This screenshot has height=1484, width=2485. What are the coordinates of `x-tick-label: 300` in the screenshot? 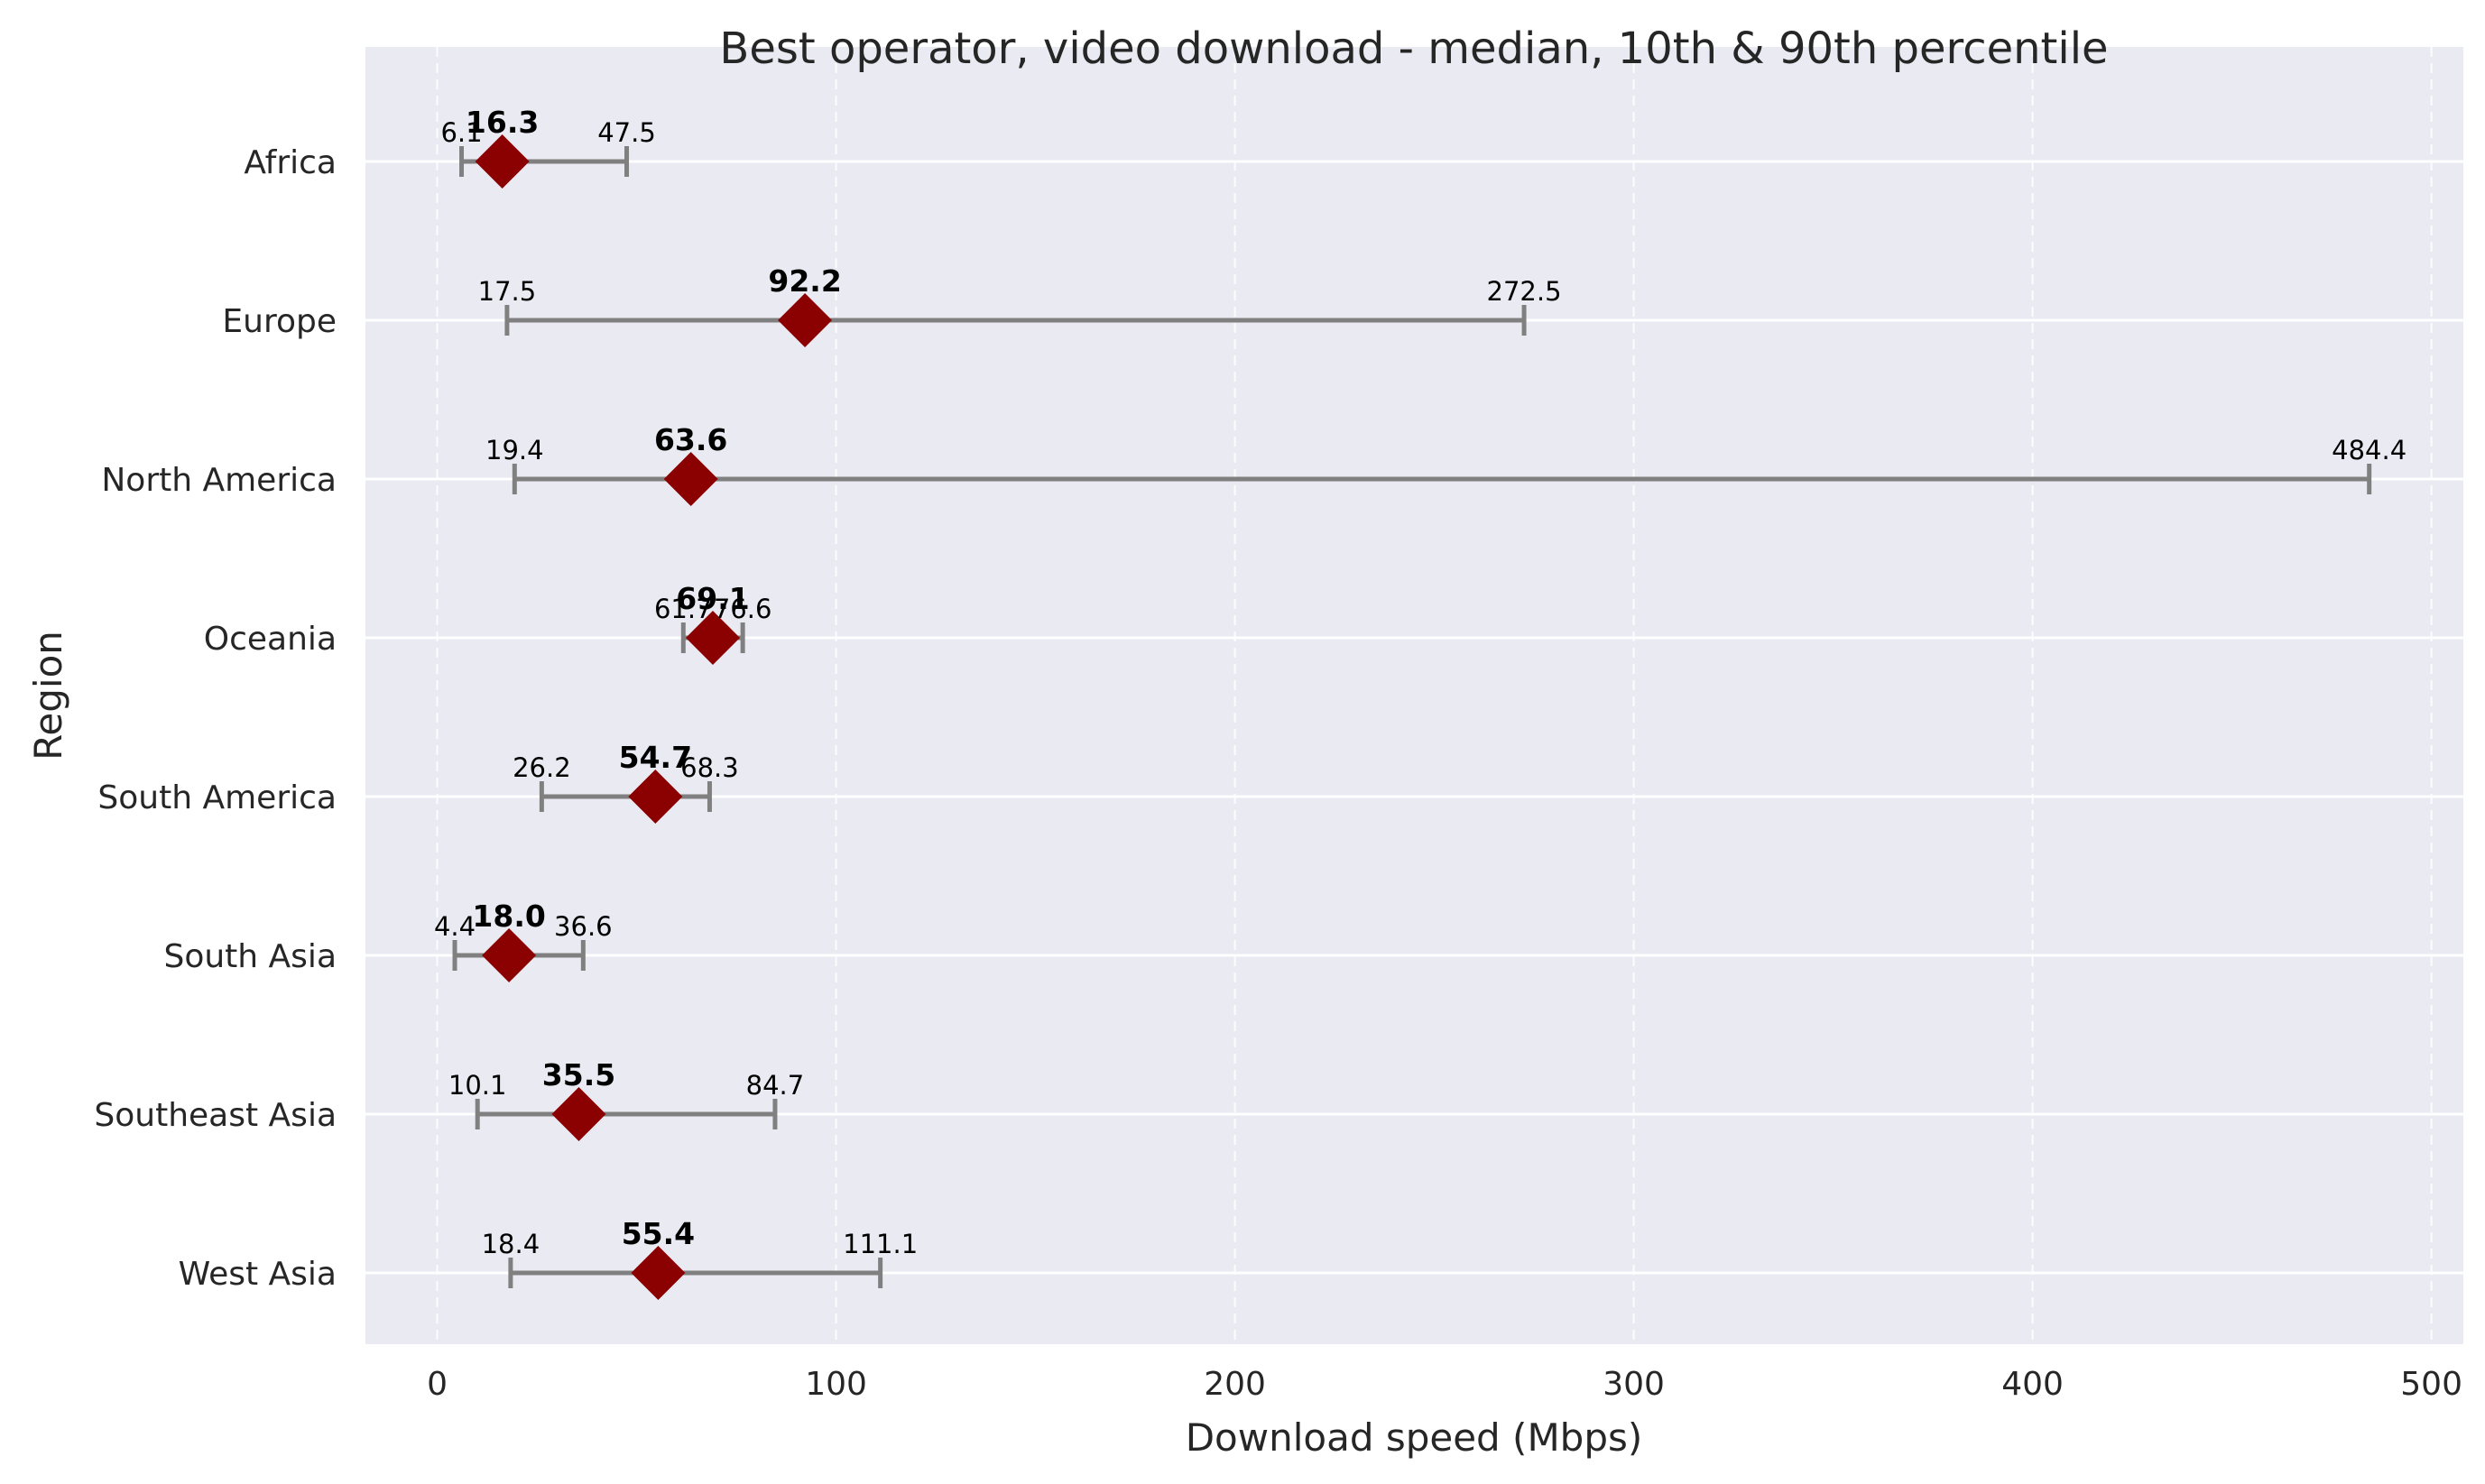 It's located at (1634, 1384).